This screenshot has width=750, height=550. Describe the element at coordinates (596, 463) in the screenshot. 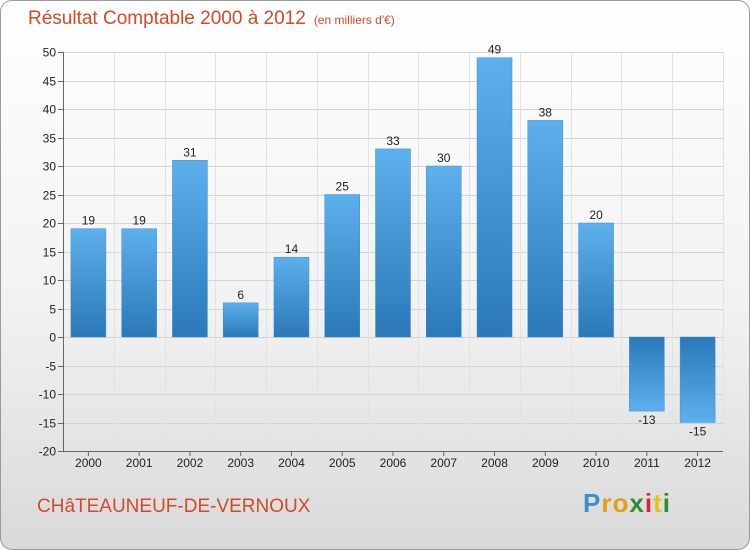

I see `x-tick-label: 2010` at that location.